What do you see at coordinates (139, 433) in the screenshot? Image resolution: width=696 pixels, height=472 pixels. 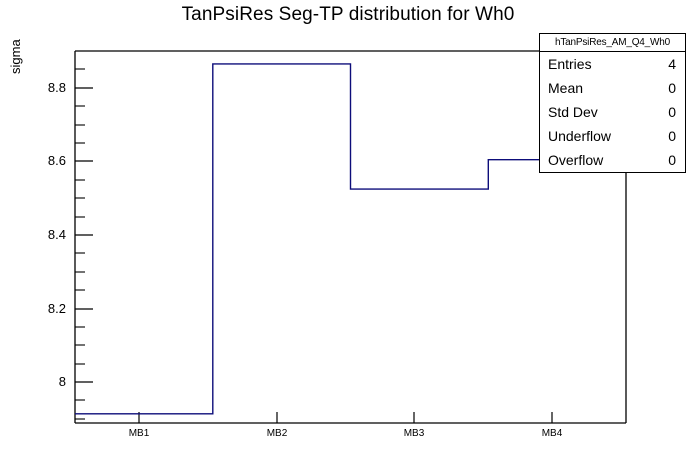 I see `x-tick-label-mb1: MB1` at bounding box center [139, 433].